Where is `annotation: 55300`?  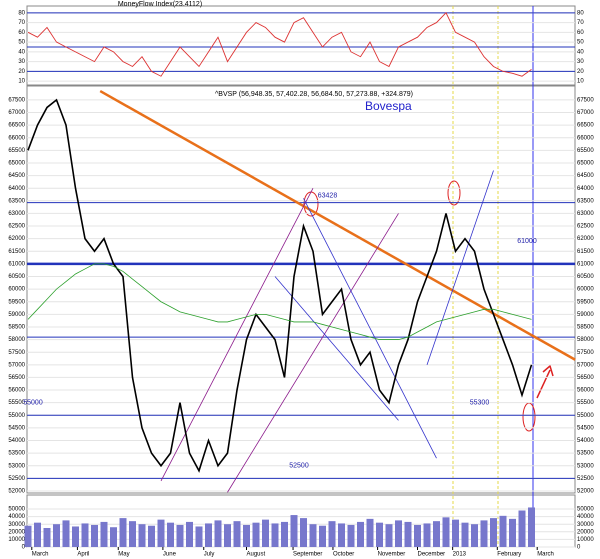
annotation: 55300 is located at coordinates (480, 403).